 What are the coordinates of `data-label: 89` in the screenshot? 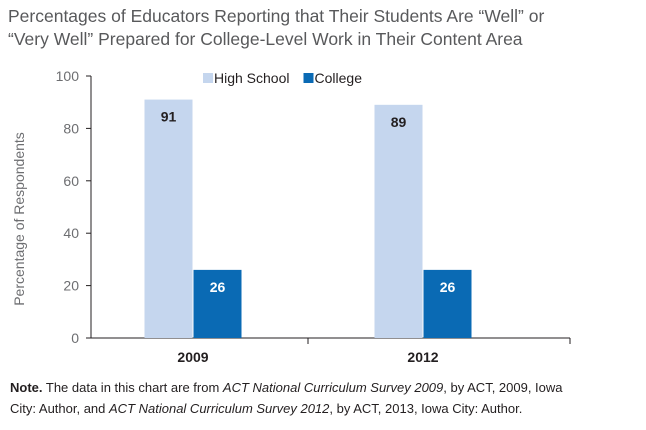 It's located at (399, 122).